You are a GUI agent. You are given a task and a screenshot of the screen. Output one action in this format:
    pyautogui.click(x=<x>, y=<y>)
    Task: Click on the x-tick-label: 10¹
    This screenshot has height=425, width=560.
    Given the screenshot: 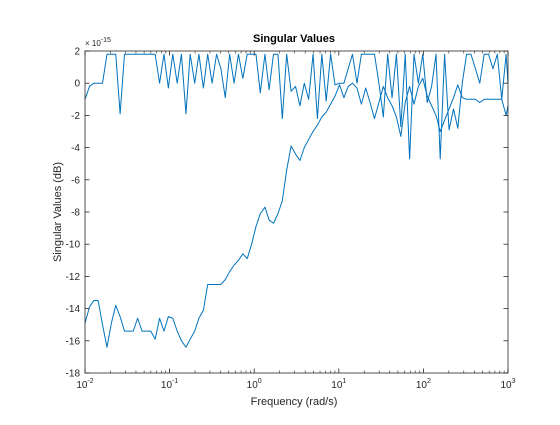 What is the action you would take?
    pyautogui.click(x=338, y=384)
    